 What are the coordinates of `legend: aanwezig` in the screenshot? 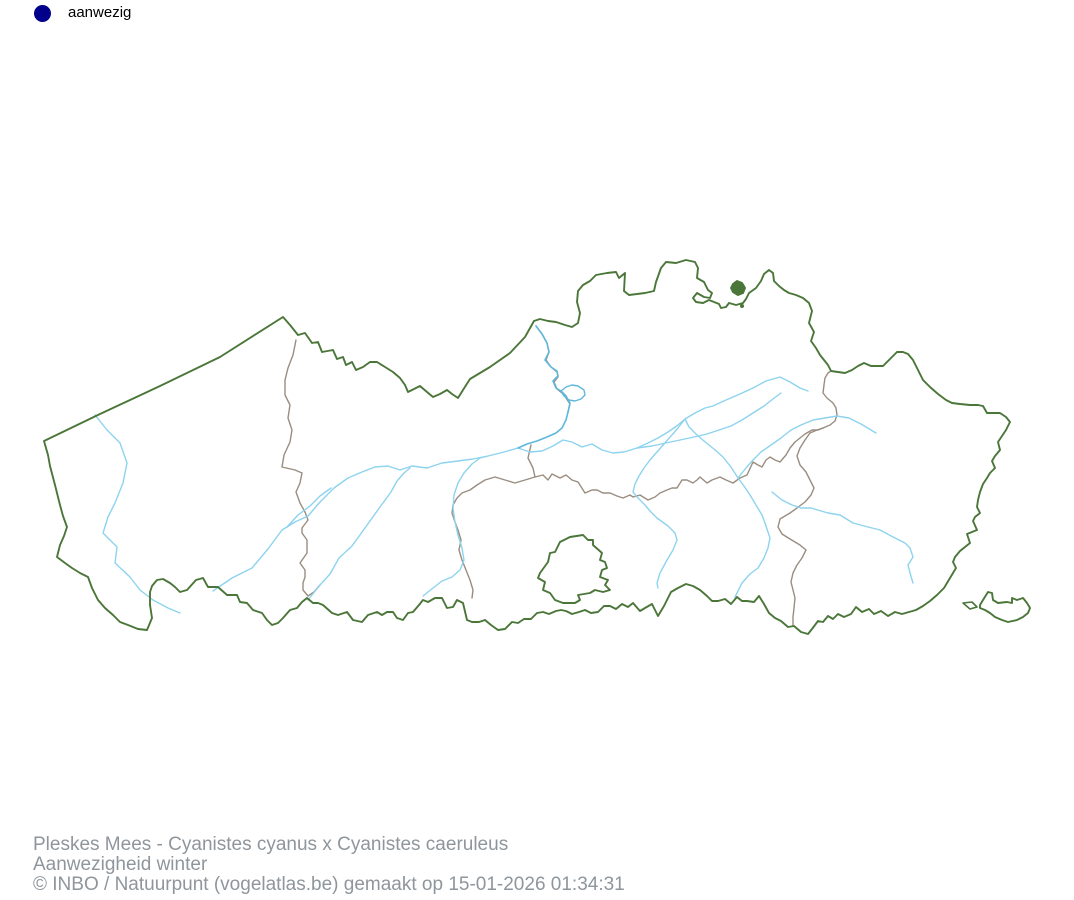 It's located at (82, 13).